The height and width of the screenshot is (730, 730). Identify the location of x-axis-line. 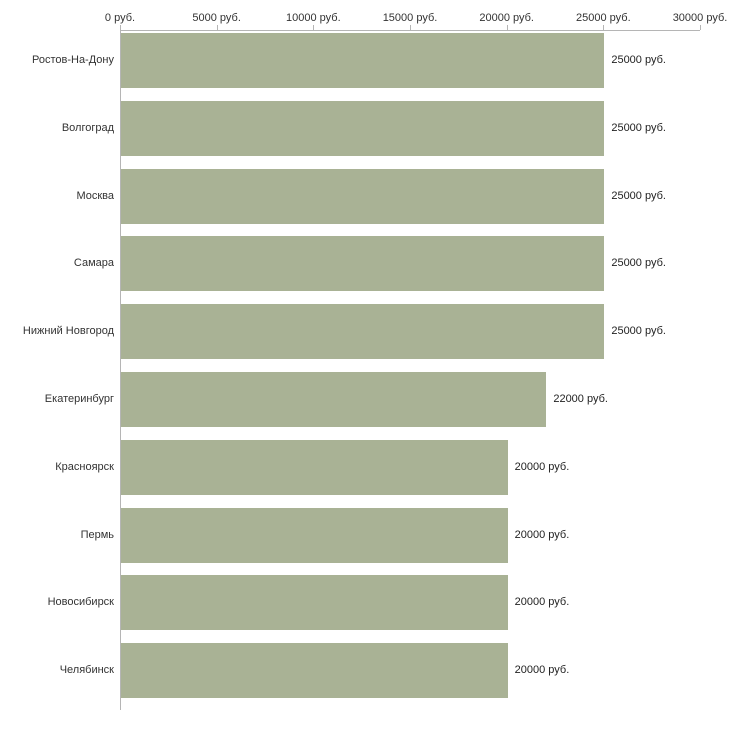
(410, 30).